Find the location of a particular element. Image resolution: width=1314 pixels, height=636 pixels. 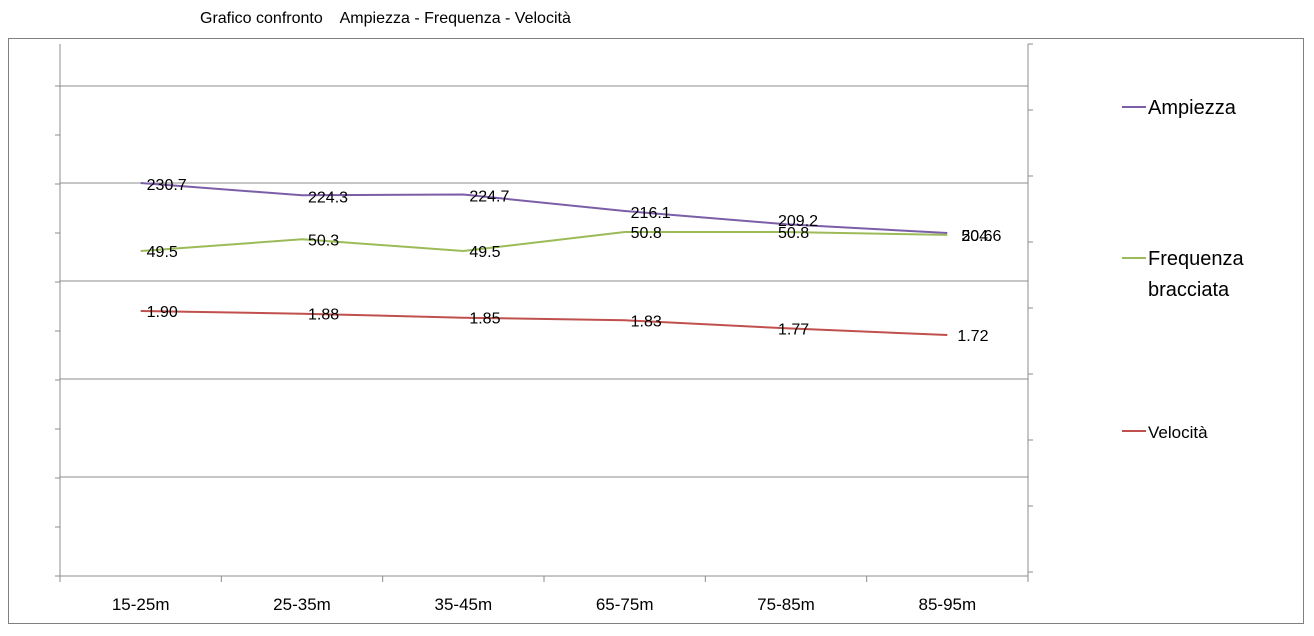

data-label: 1.77 is located at coordinates (793, 329).